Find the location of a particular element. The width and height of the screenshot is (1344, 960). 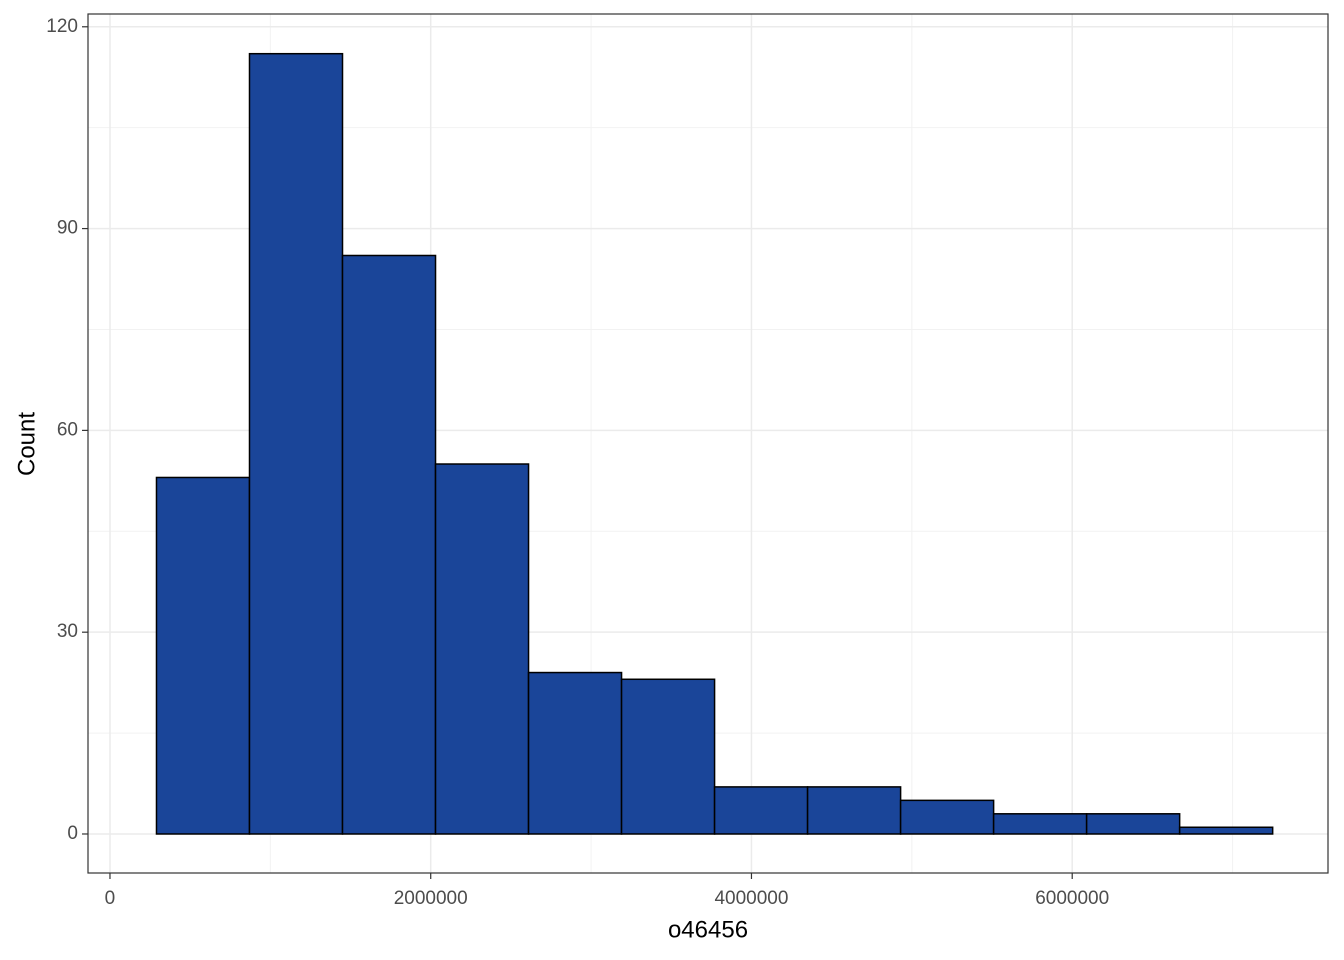

y-tick-label: 30 is located at coordinates (67, 631).